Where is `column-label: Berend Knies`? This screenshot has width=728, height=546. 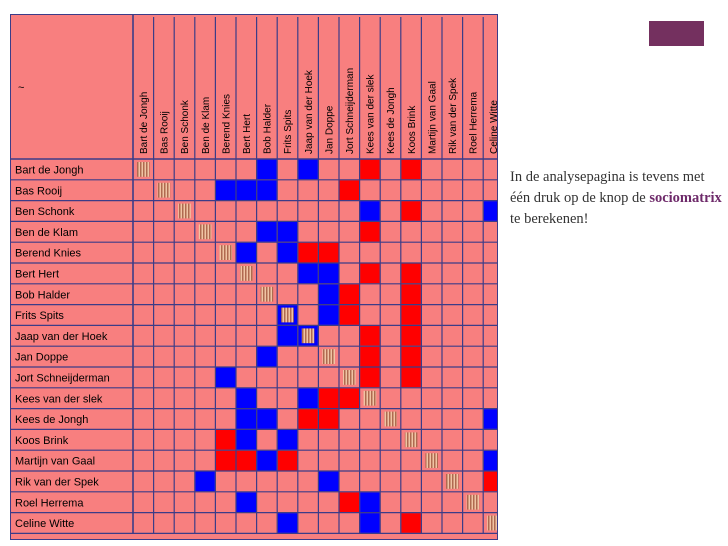 column-label: Berend Knies is located at coordinates (226, 124).